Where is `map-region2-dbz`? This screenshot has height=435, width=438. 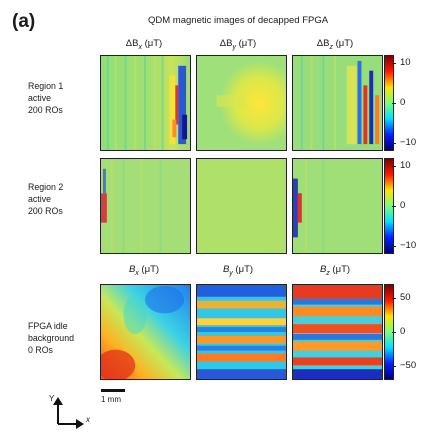 map-region2-dbz is located at coordinates (337, 206).